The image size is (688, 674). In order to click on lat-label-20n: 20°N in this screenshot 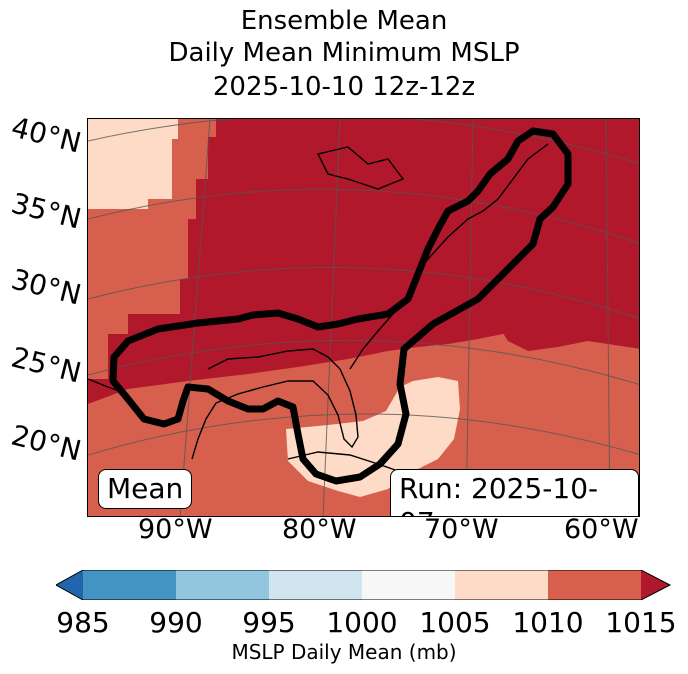, I will do `click(46, 443)`.